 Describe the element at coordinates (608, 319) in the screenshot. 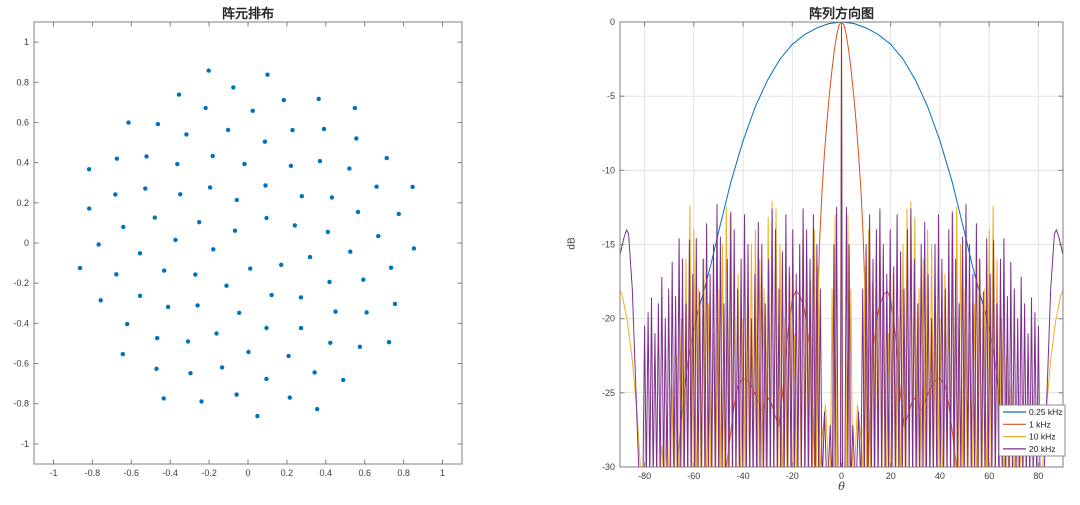

I see `y-tick-label: -20` at that location.